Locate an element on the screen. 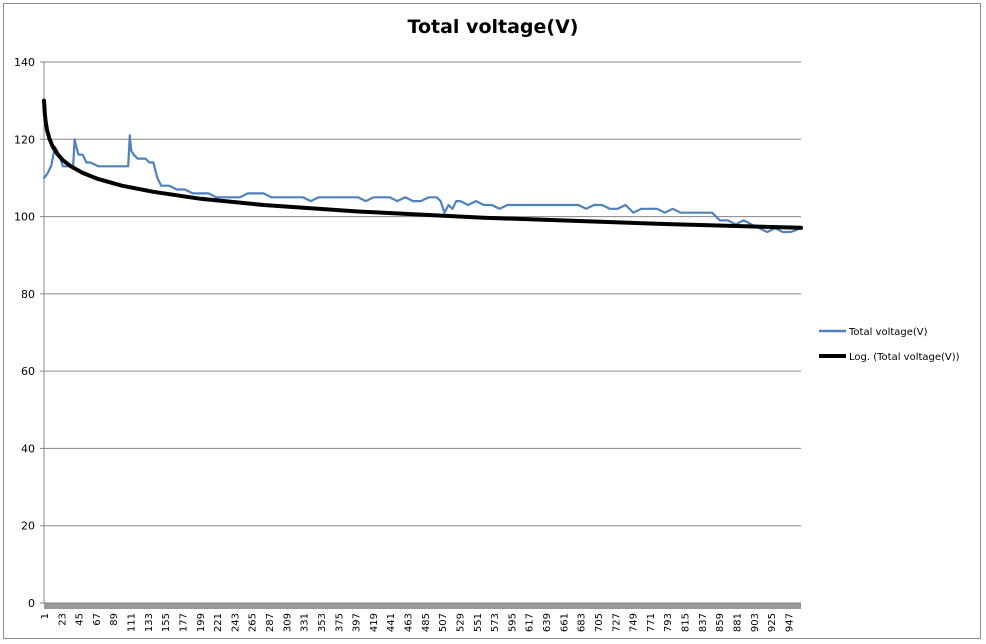 This screenshot has width=986, height=644. x-tick-label: 485 is located at coordinates (426, 622).